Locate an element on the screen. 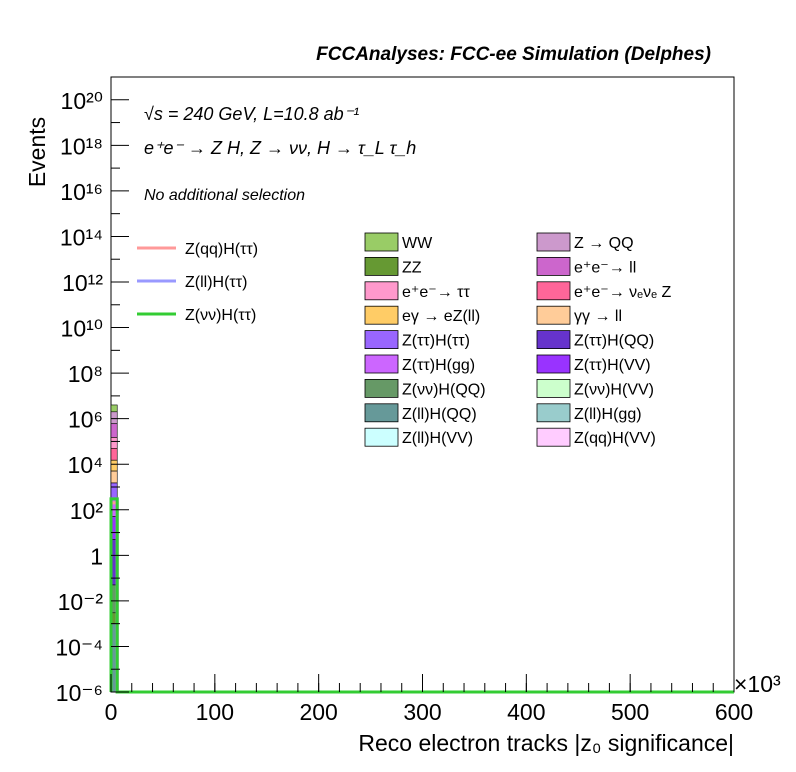  legend-signals: Z(qq)H(ττ) Z(ll)H(ττ) Z(νν)H(ττ) is located at coordinates (197, 282).